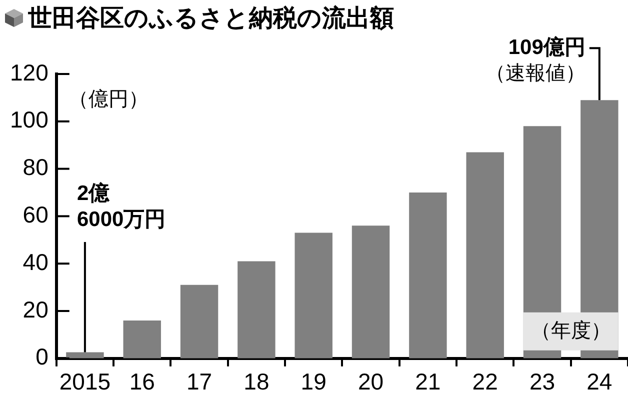 The height and width of the screenshot is (400, 628). Describe the element at coordinates (35, 261) in the screenshot. I see `y-tick-label: 40` at that location.